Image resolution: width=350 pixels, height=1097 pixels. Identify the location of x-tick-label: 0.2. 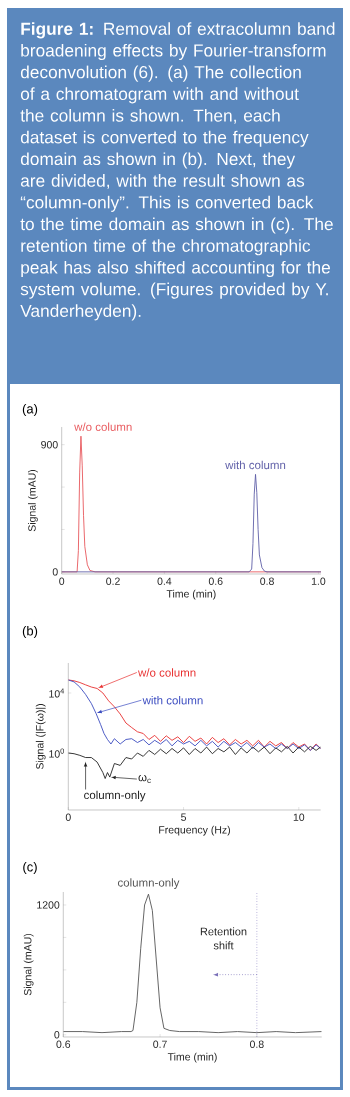
(113, 581).